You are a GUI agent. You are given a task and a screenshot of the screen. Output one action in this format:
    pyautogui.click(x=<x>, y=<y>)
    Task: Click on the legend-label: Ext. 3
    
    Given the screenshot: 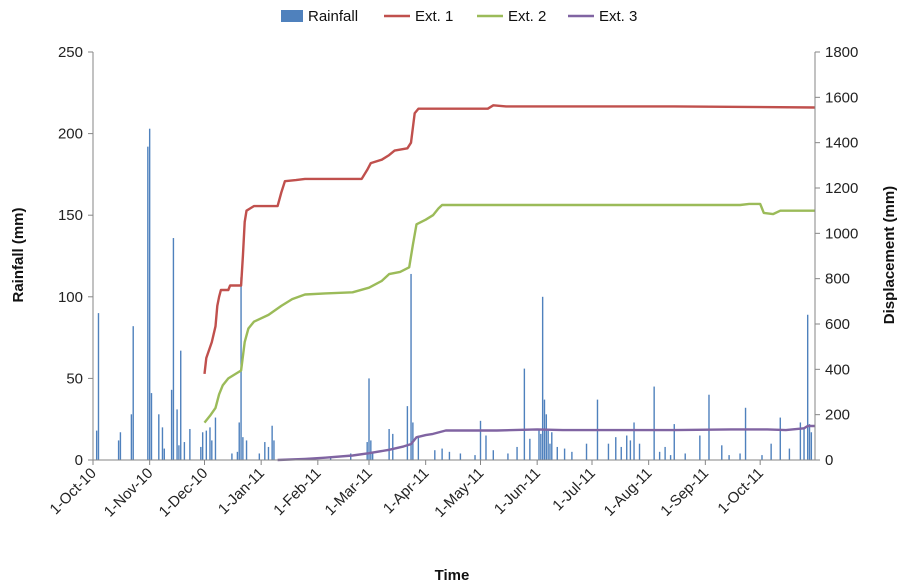 What is the action you would take?
    pyautogui.click(x=618, y=16)
    